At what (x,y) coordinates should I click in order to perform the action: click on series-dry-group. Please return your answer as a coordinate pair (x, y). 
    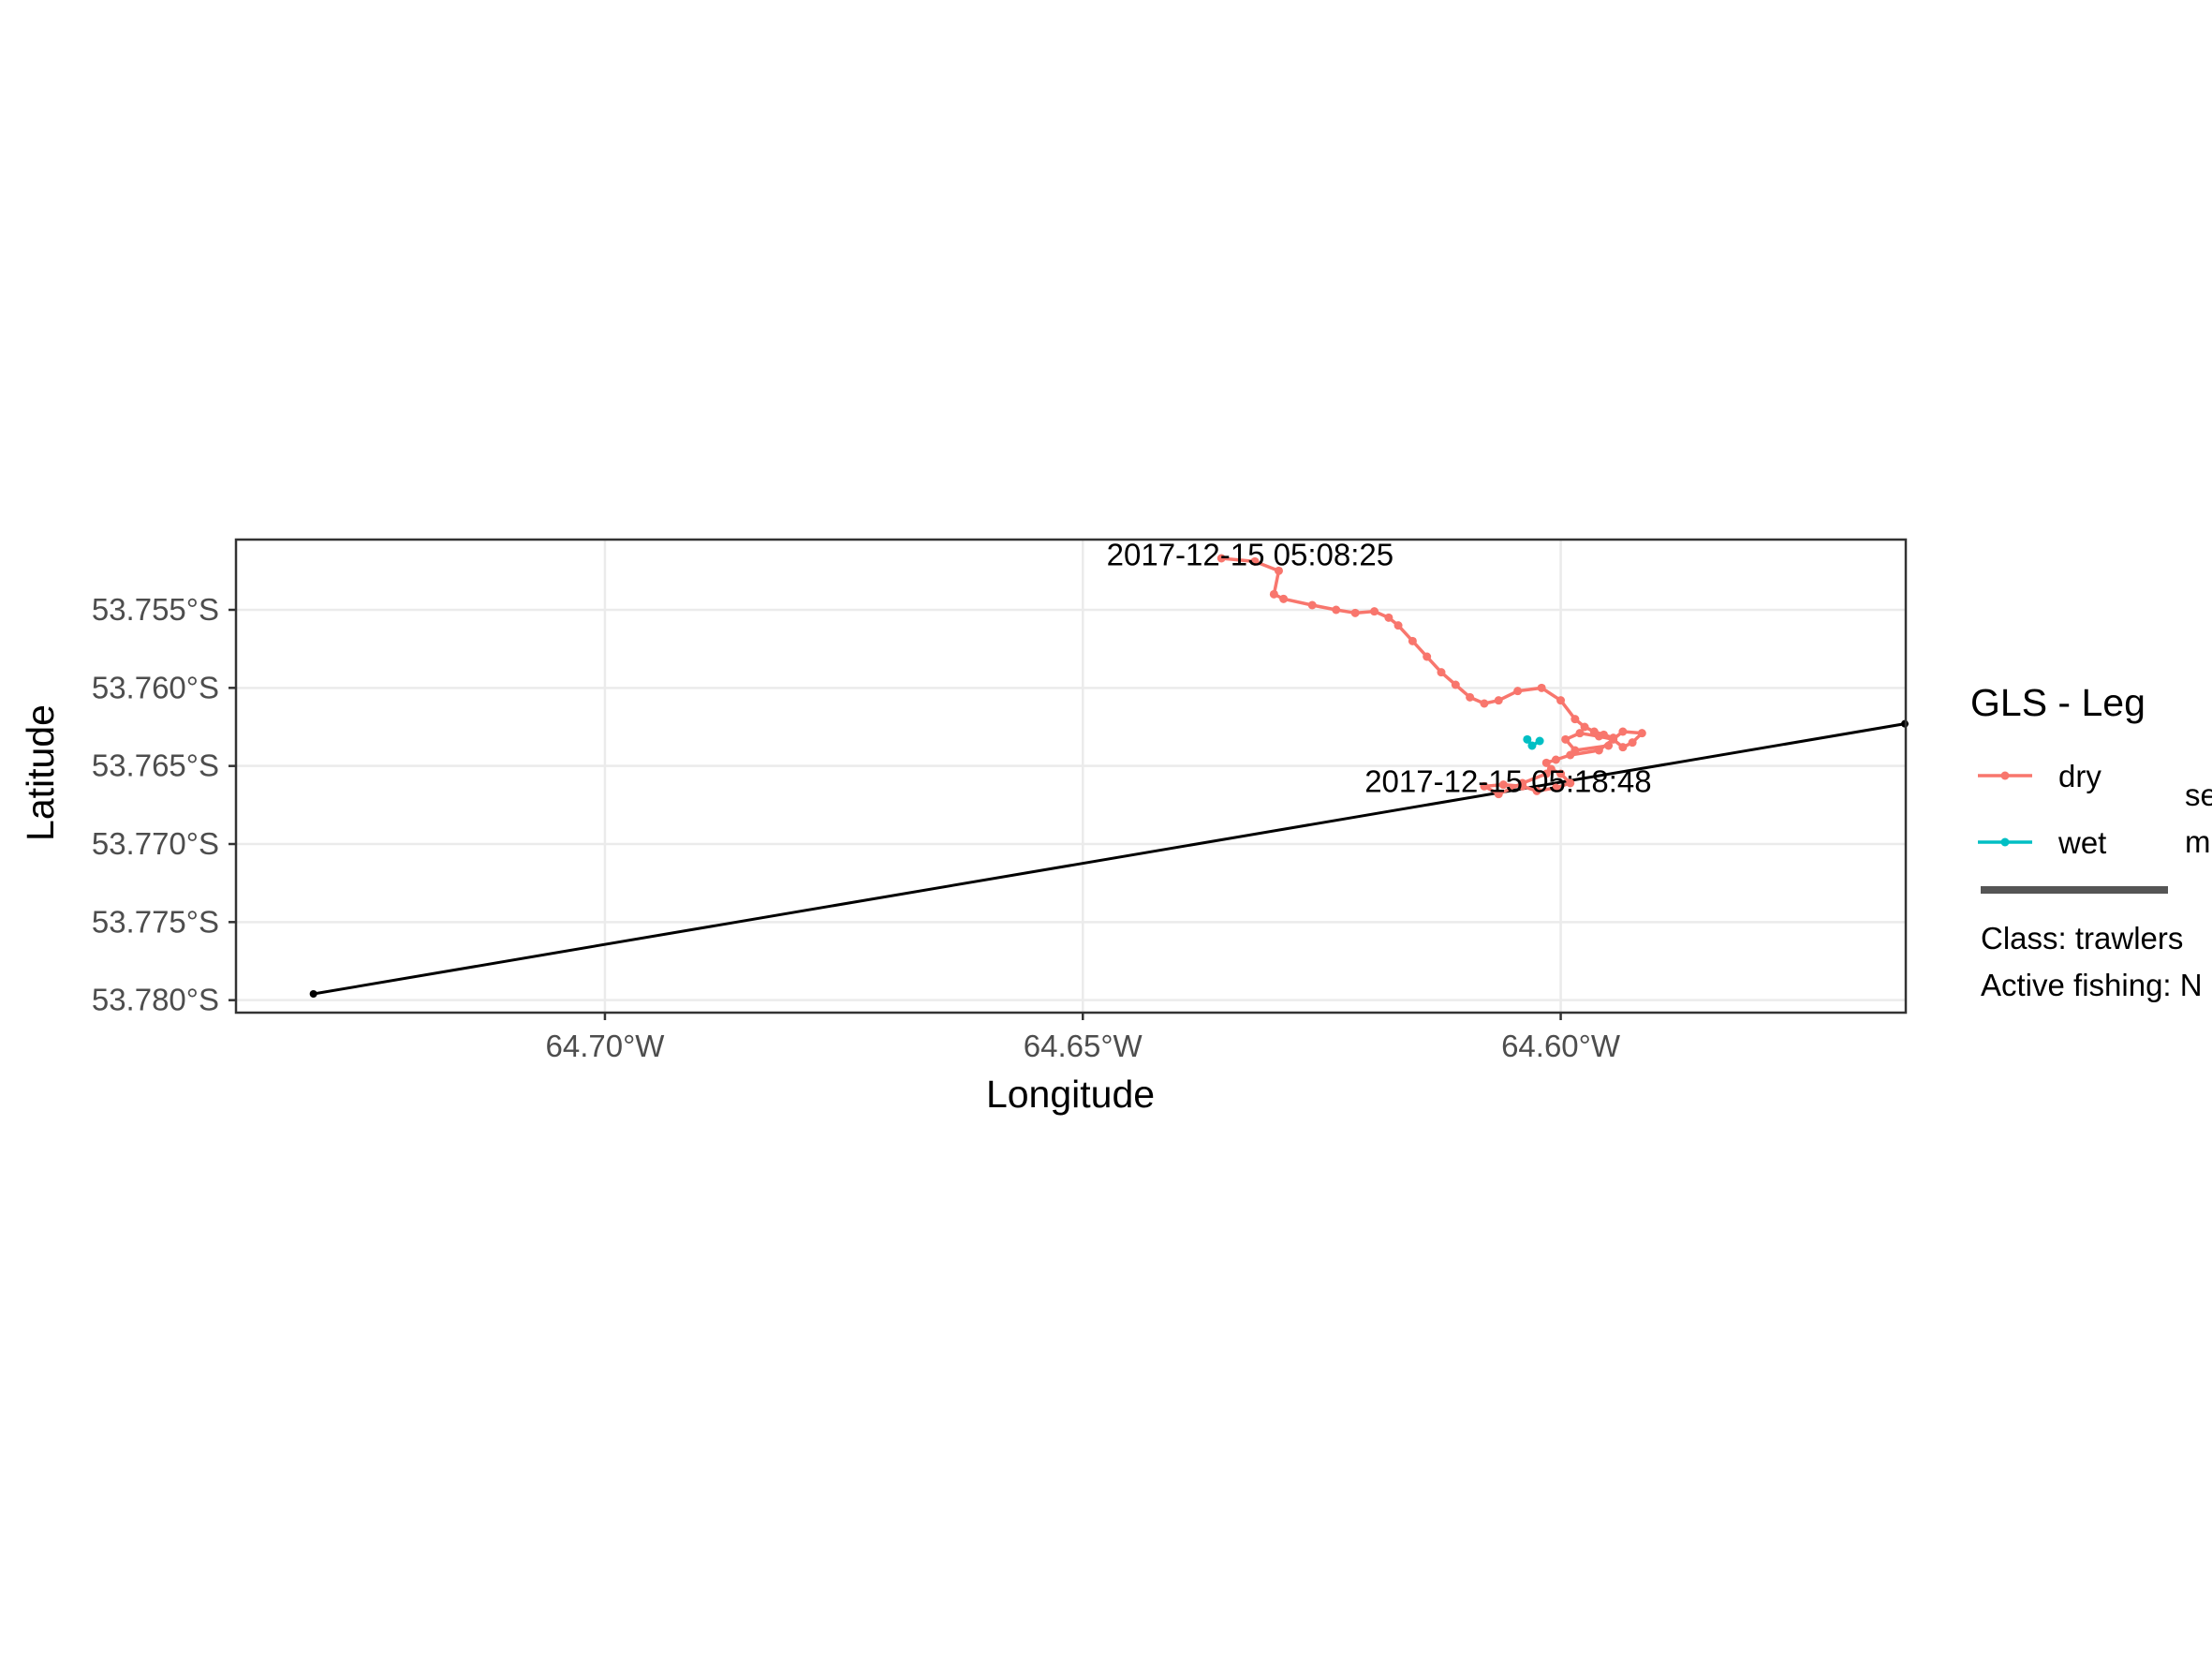
    Looking at the image, I should click on (1431, 676).